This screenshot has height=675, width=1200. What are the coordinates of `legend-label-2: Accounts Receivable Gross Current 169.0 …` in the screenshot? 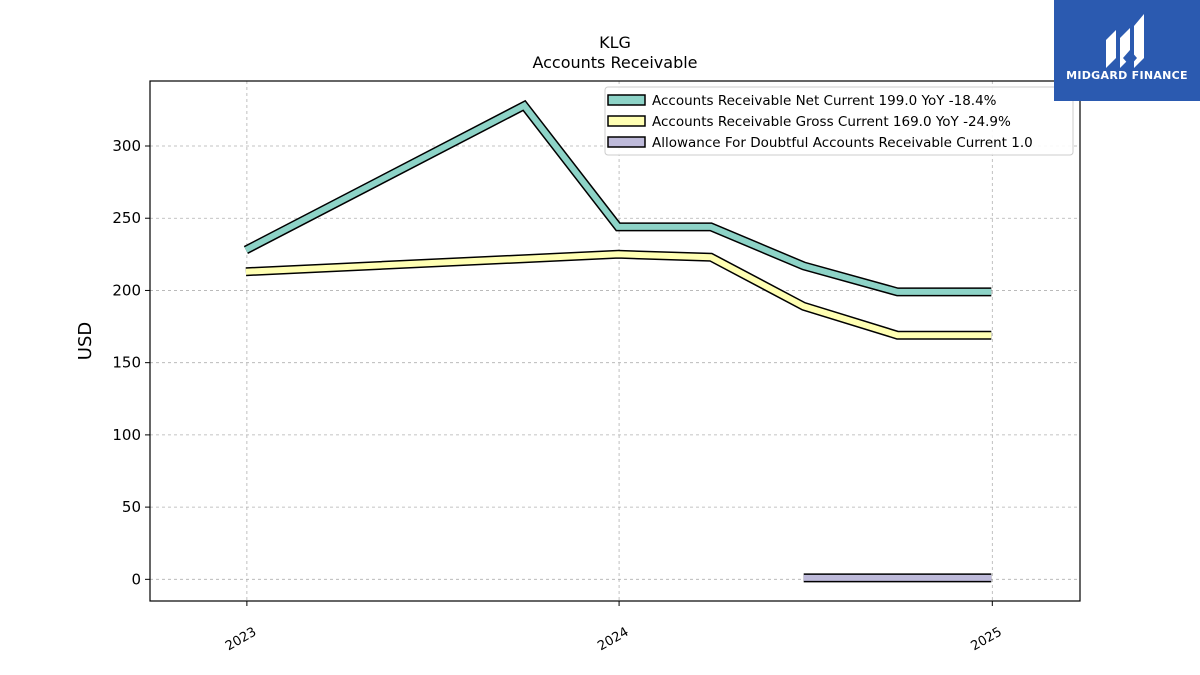 It's located at (831, 122).